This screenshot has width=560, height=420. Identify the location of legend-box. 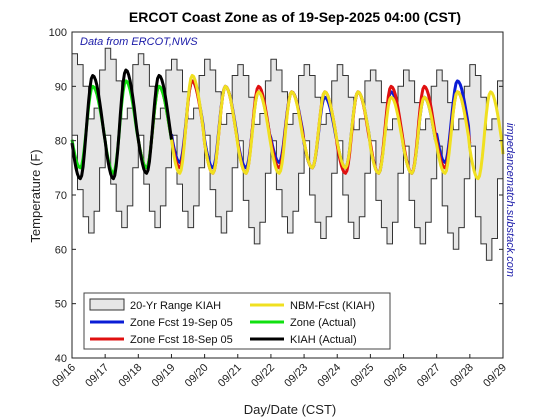
(237, 321).